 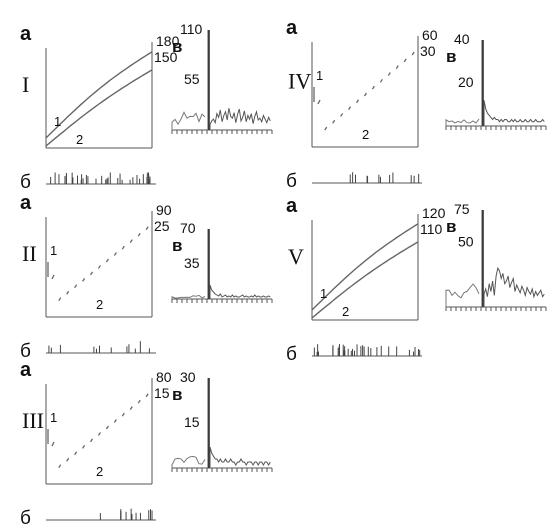 I want to click on a-min-label: 15, so click(x=162, y=393).